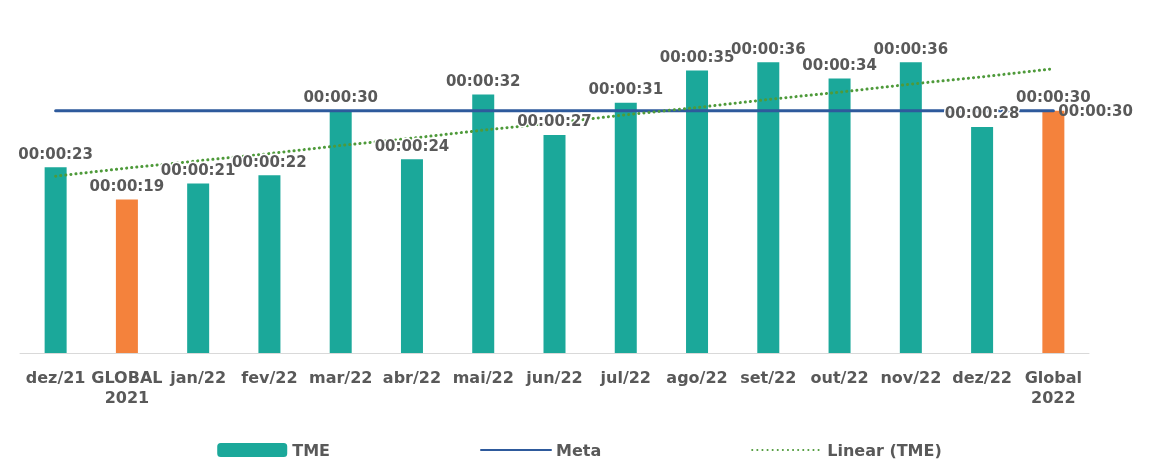  What do you see at coordinates (340, 377) in the screenshot?
I see `x-tick-label: mar/22` at bounding box center [340, 377].